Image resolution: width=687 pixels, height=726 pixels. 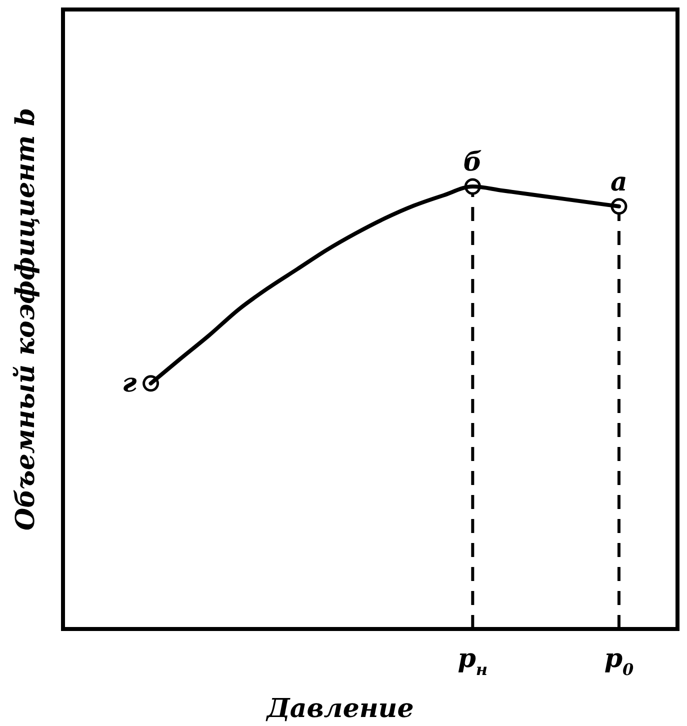 What do you see at coordinates (26, 319) in the screenshot?
I see `y-axis-title: Объемный коэффициент b` at bounding box center [26, 319].